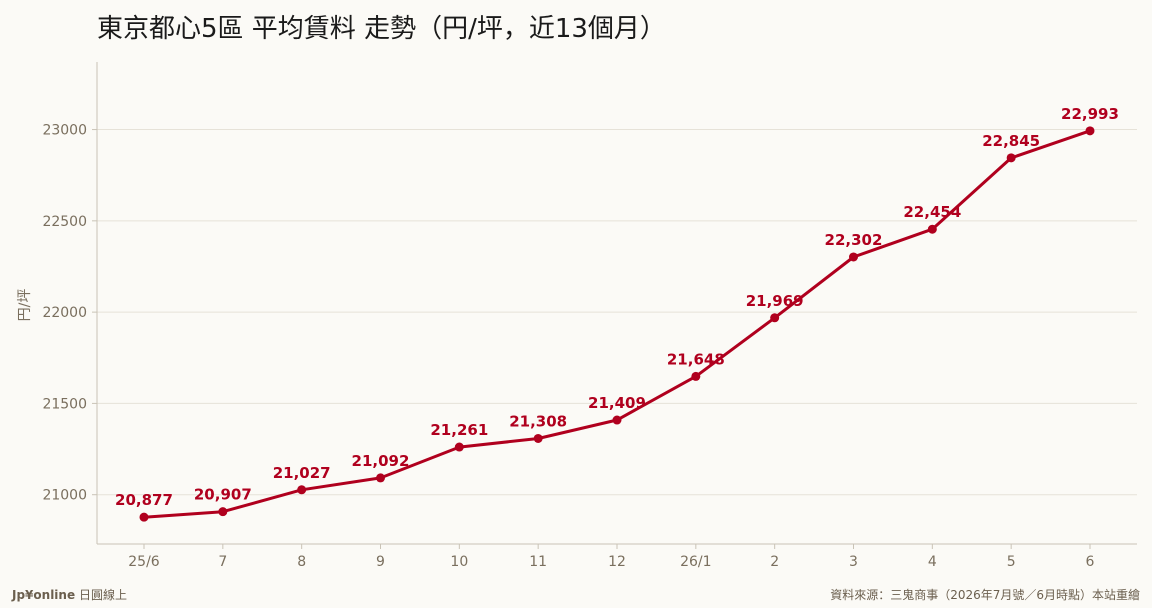 The width and height of the screenshot is (1152, 608). I want to click on data-label: 22,302, so click(854, 240).